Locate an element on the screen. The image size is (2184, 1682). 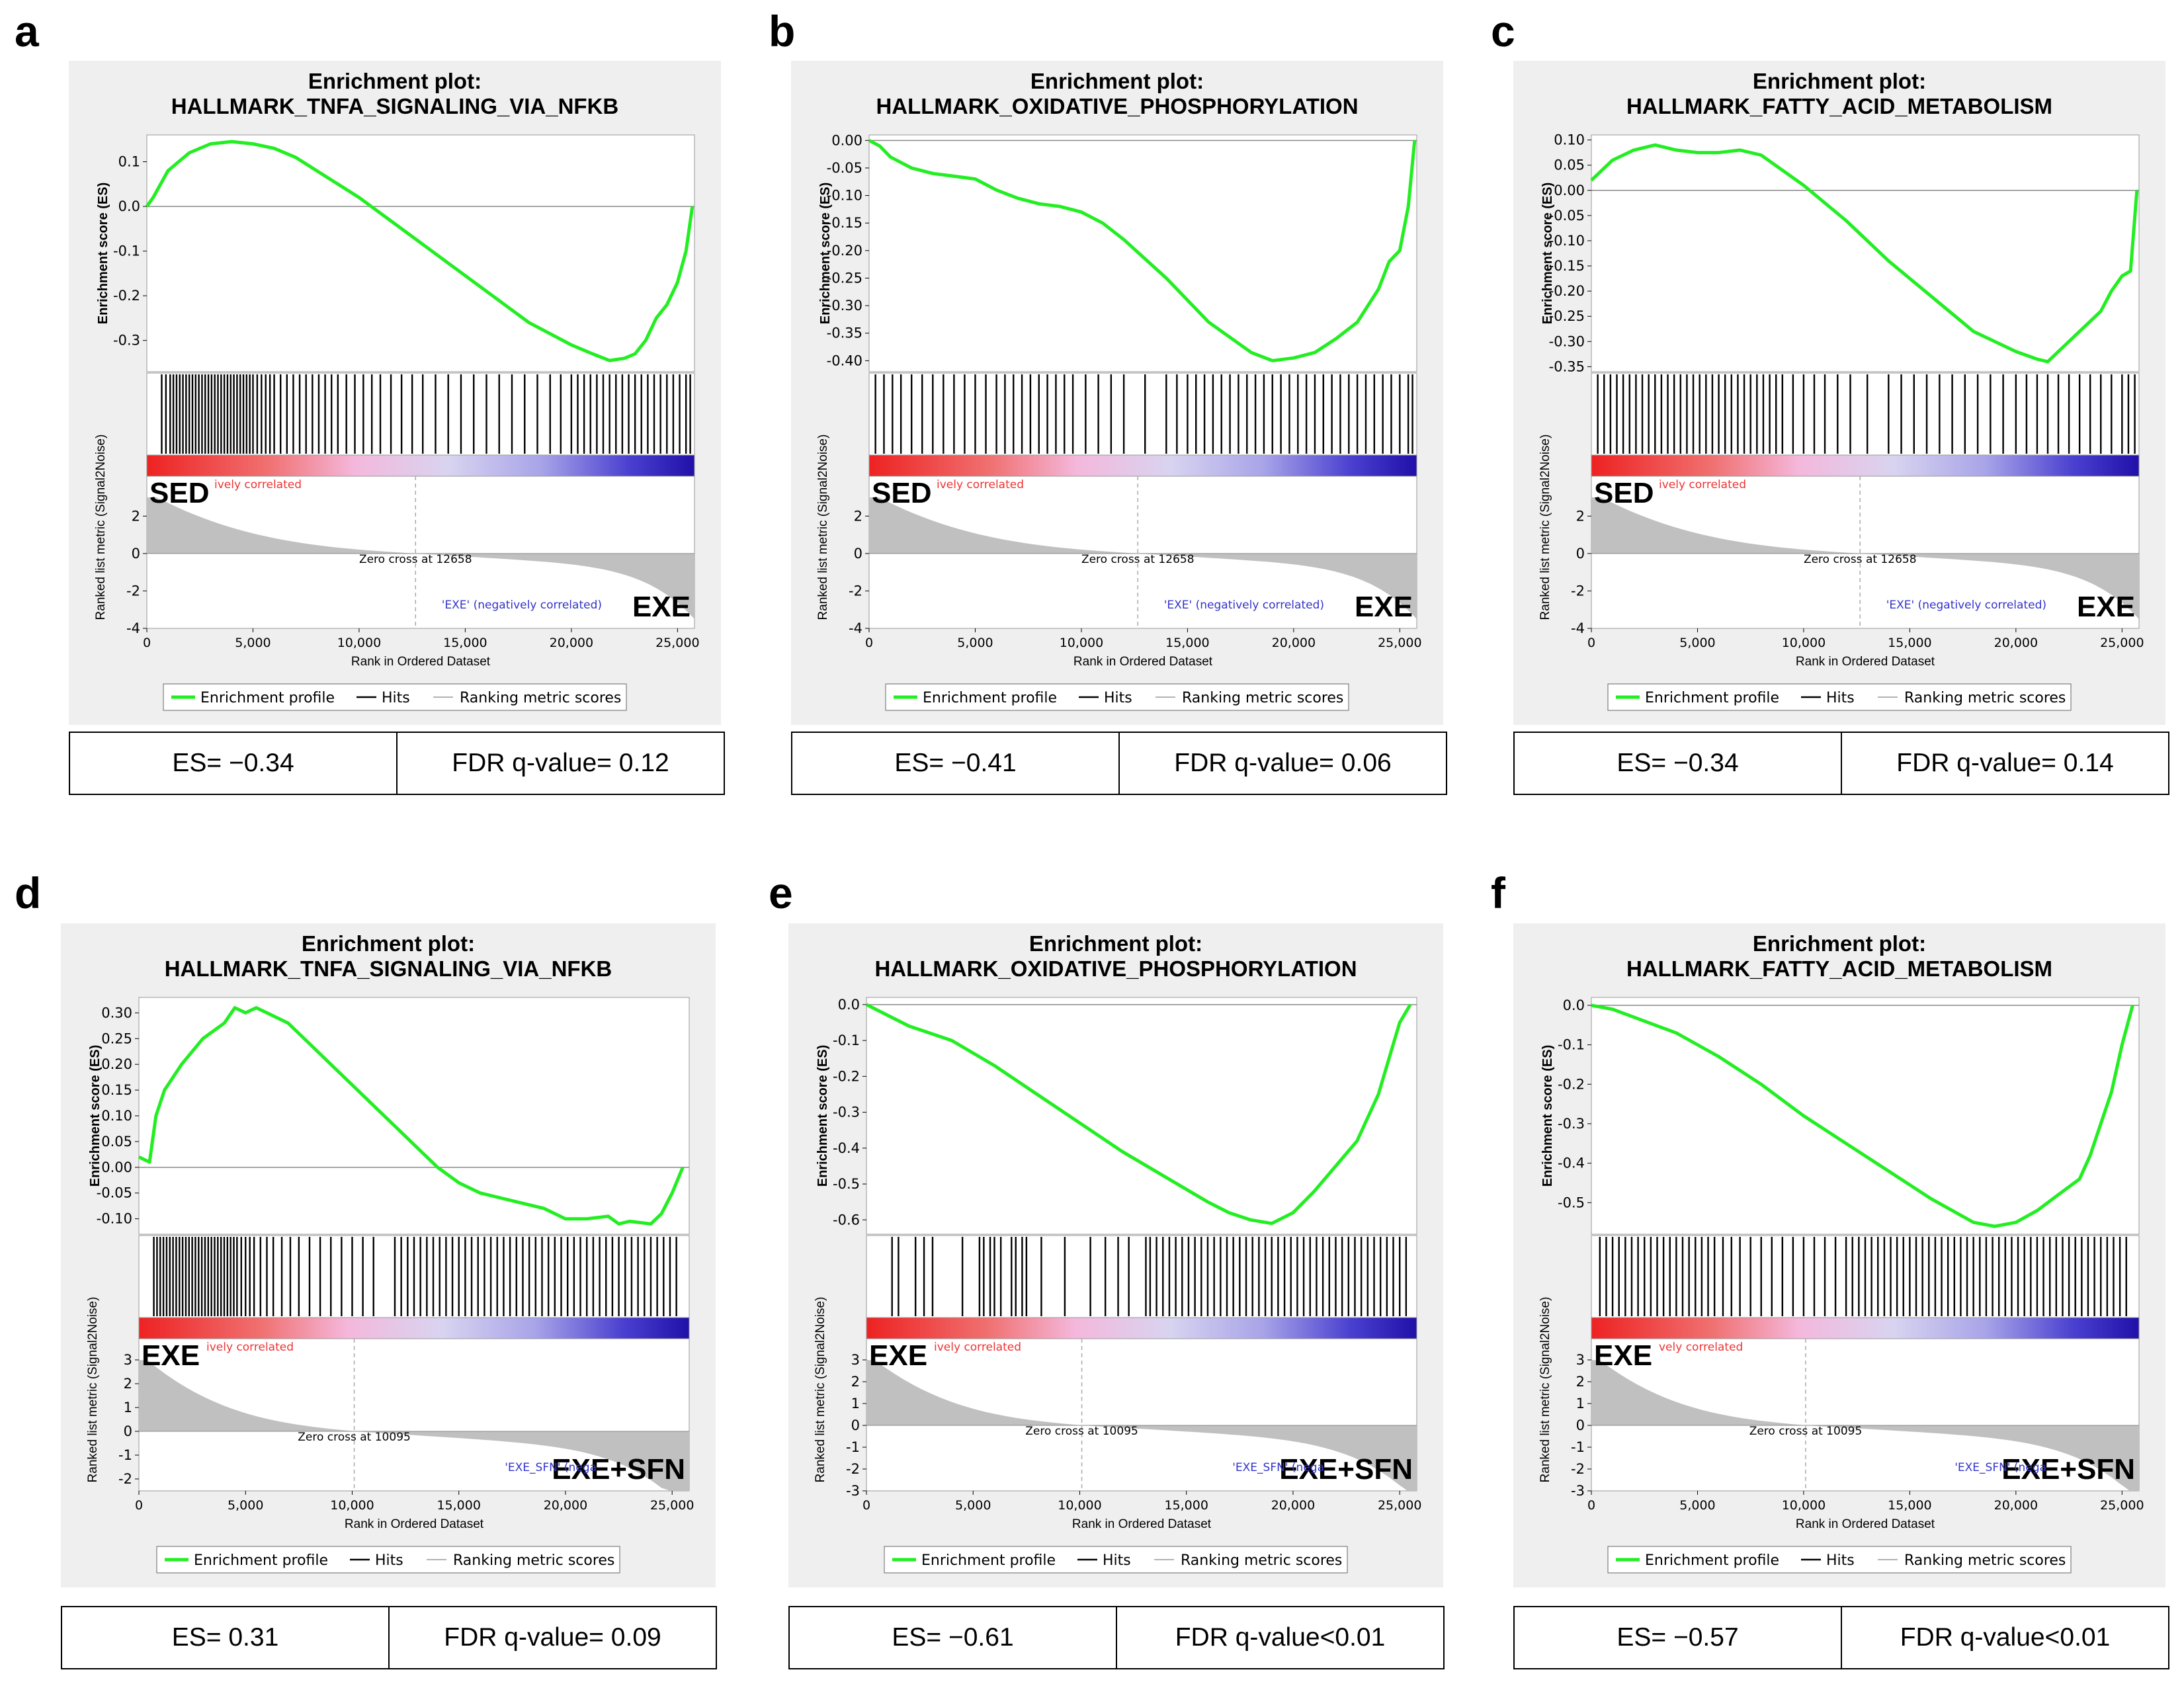
panel-letter-c: c is located at coordinates (1503, 31).